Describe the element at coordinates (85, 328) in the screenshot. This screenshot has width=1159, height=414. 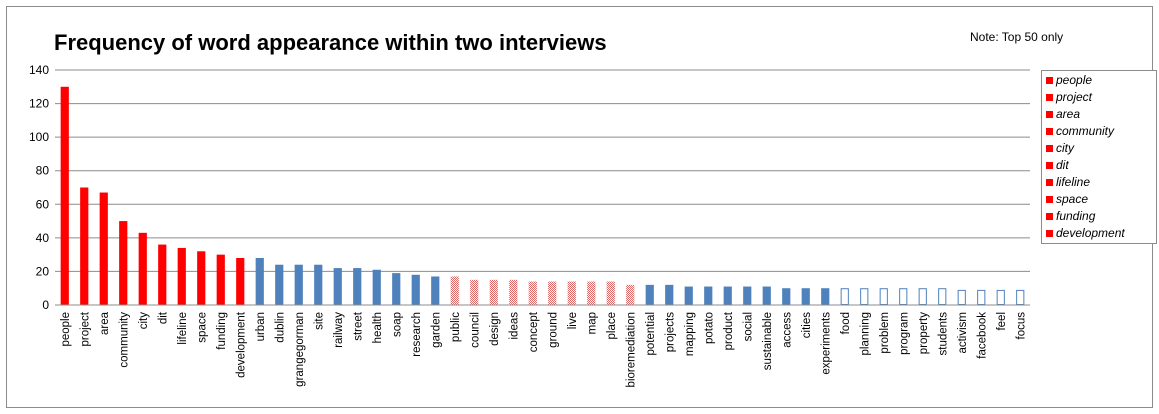
I see `x-tick-label: project` at that location.